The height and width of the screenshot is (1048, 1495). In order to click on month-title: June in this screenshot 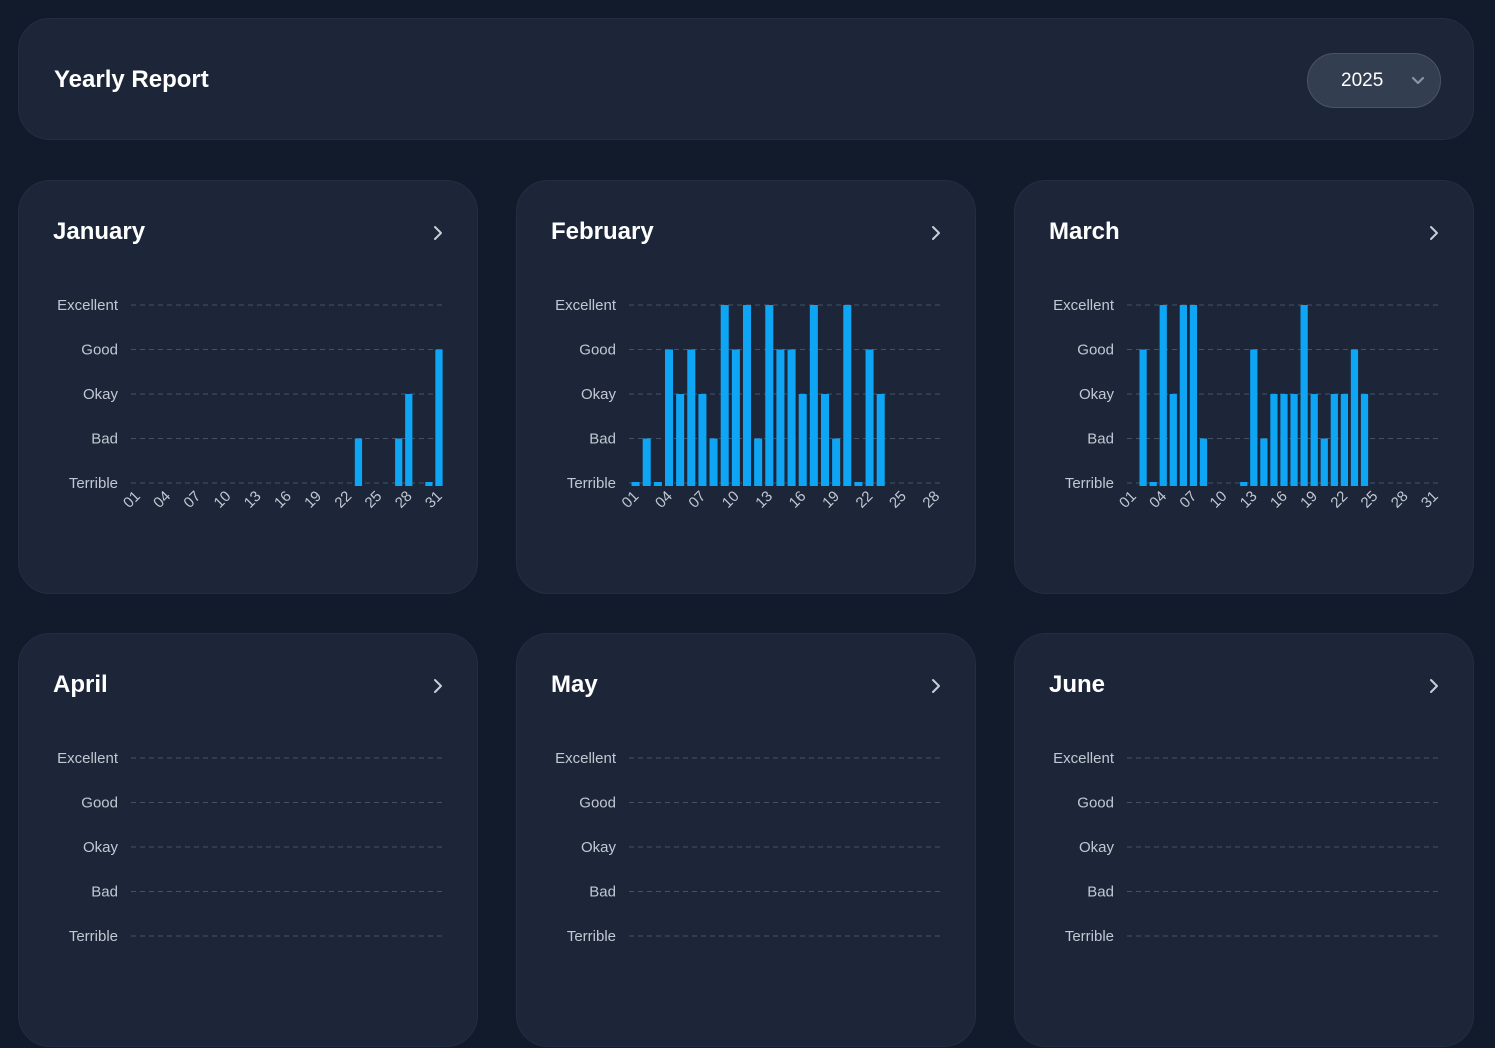, I will do `click(1077, 684)`.